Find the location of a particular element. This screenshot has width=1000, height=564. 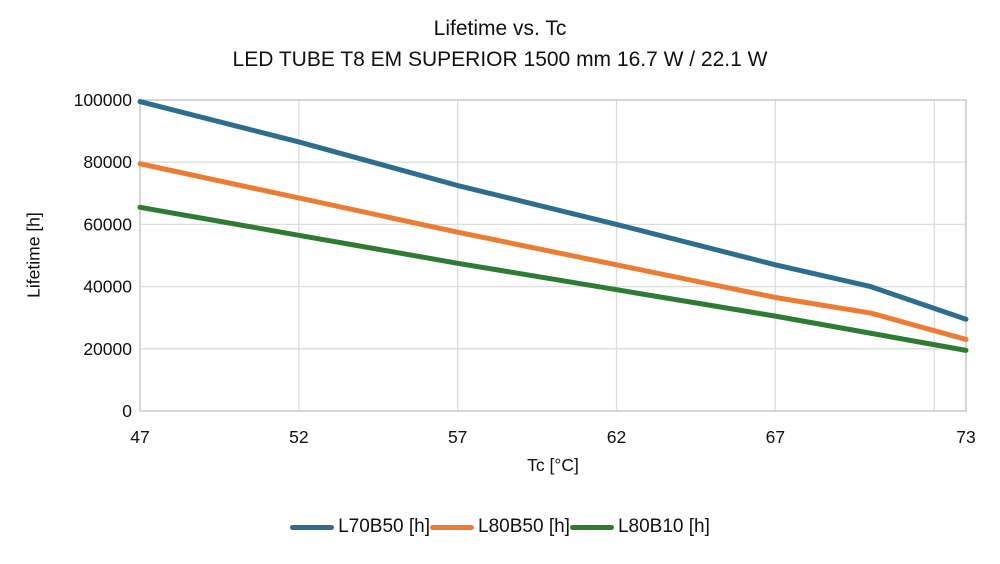

y-tick-label: 40000 is located at coordinates (107, 287).